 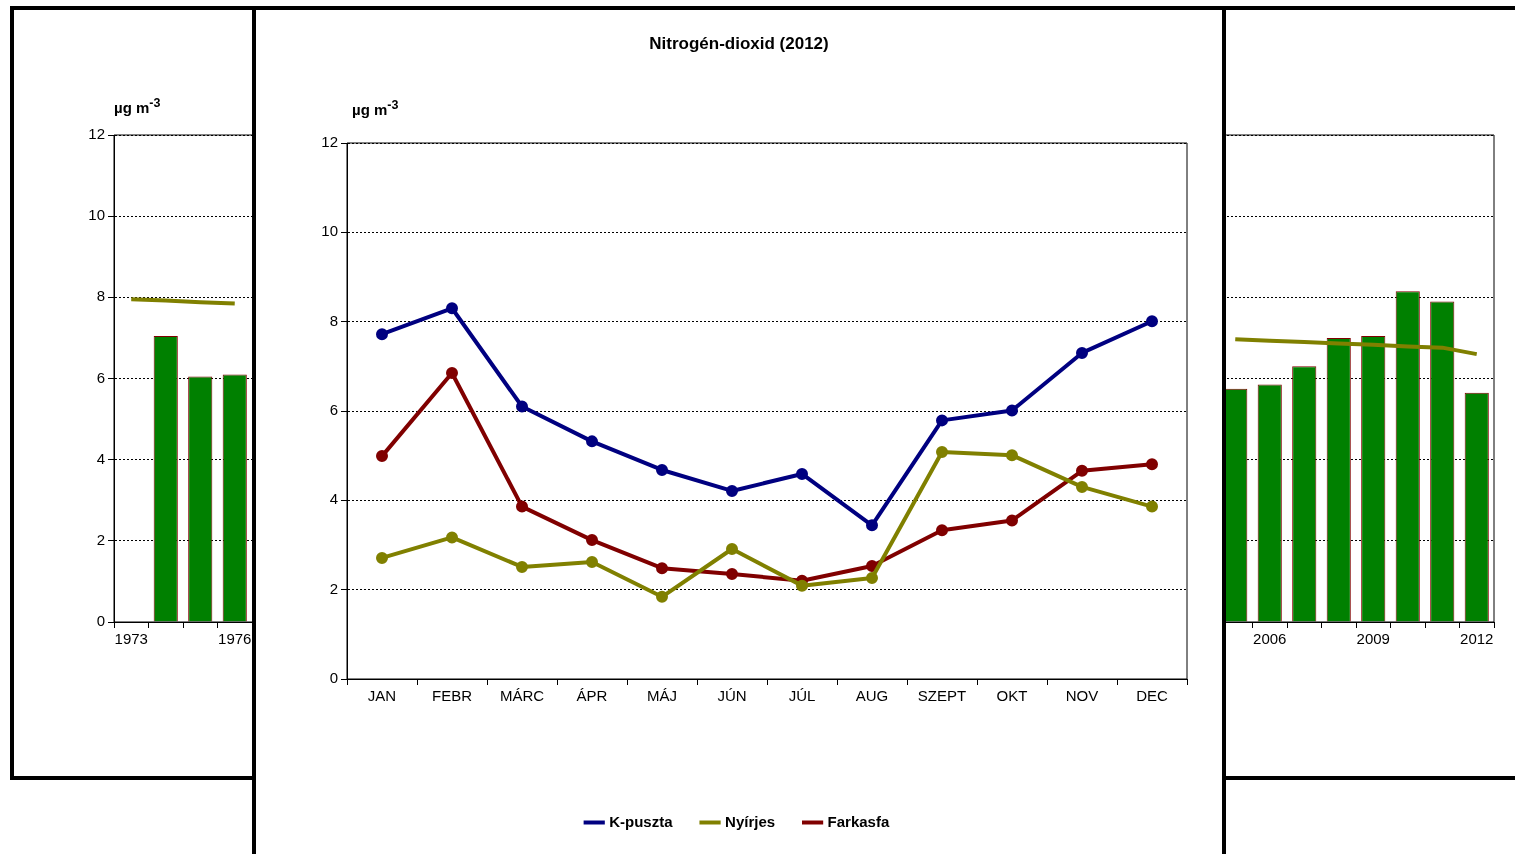 What do you see at coordinates (802, 696) in the screenshot?
I see `x-tick-label: JÚL` at bounding box center [802, 696].